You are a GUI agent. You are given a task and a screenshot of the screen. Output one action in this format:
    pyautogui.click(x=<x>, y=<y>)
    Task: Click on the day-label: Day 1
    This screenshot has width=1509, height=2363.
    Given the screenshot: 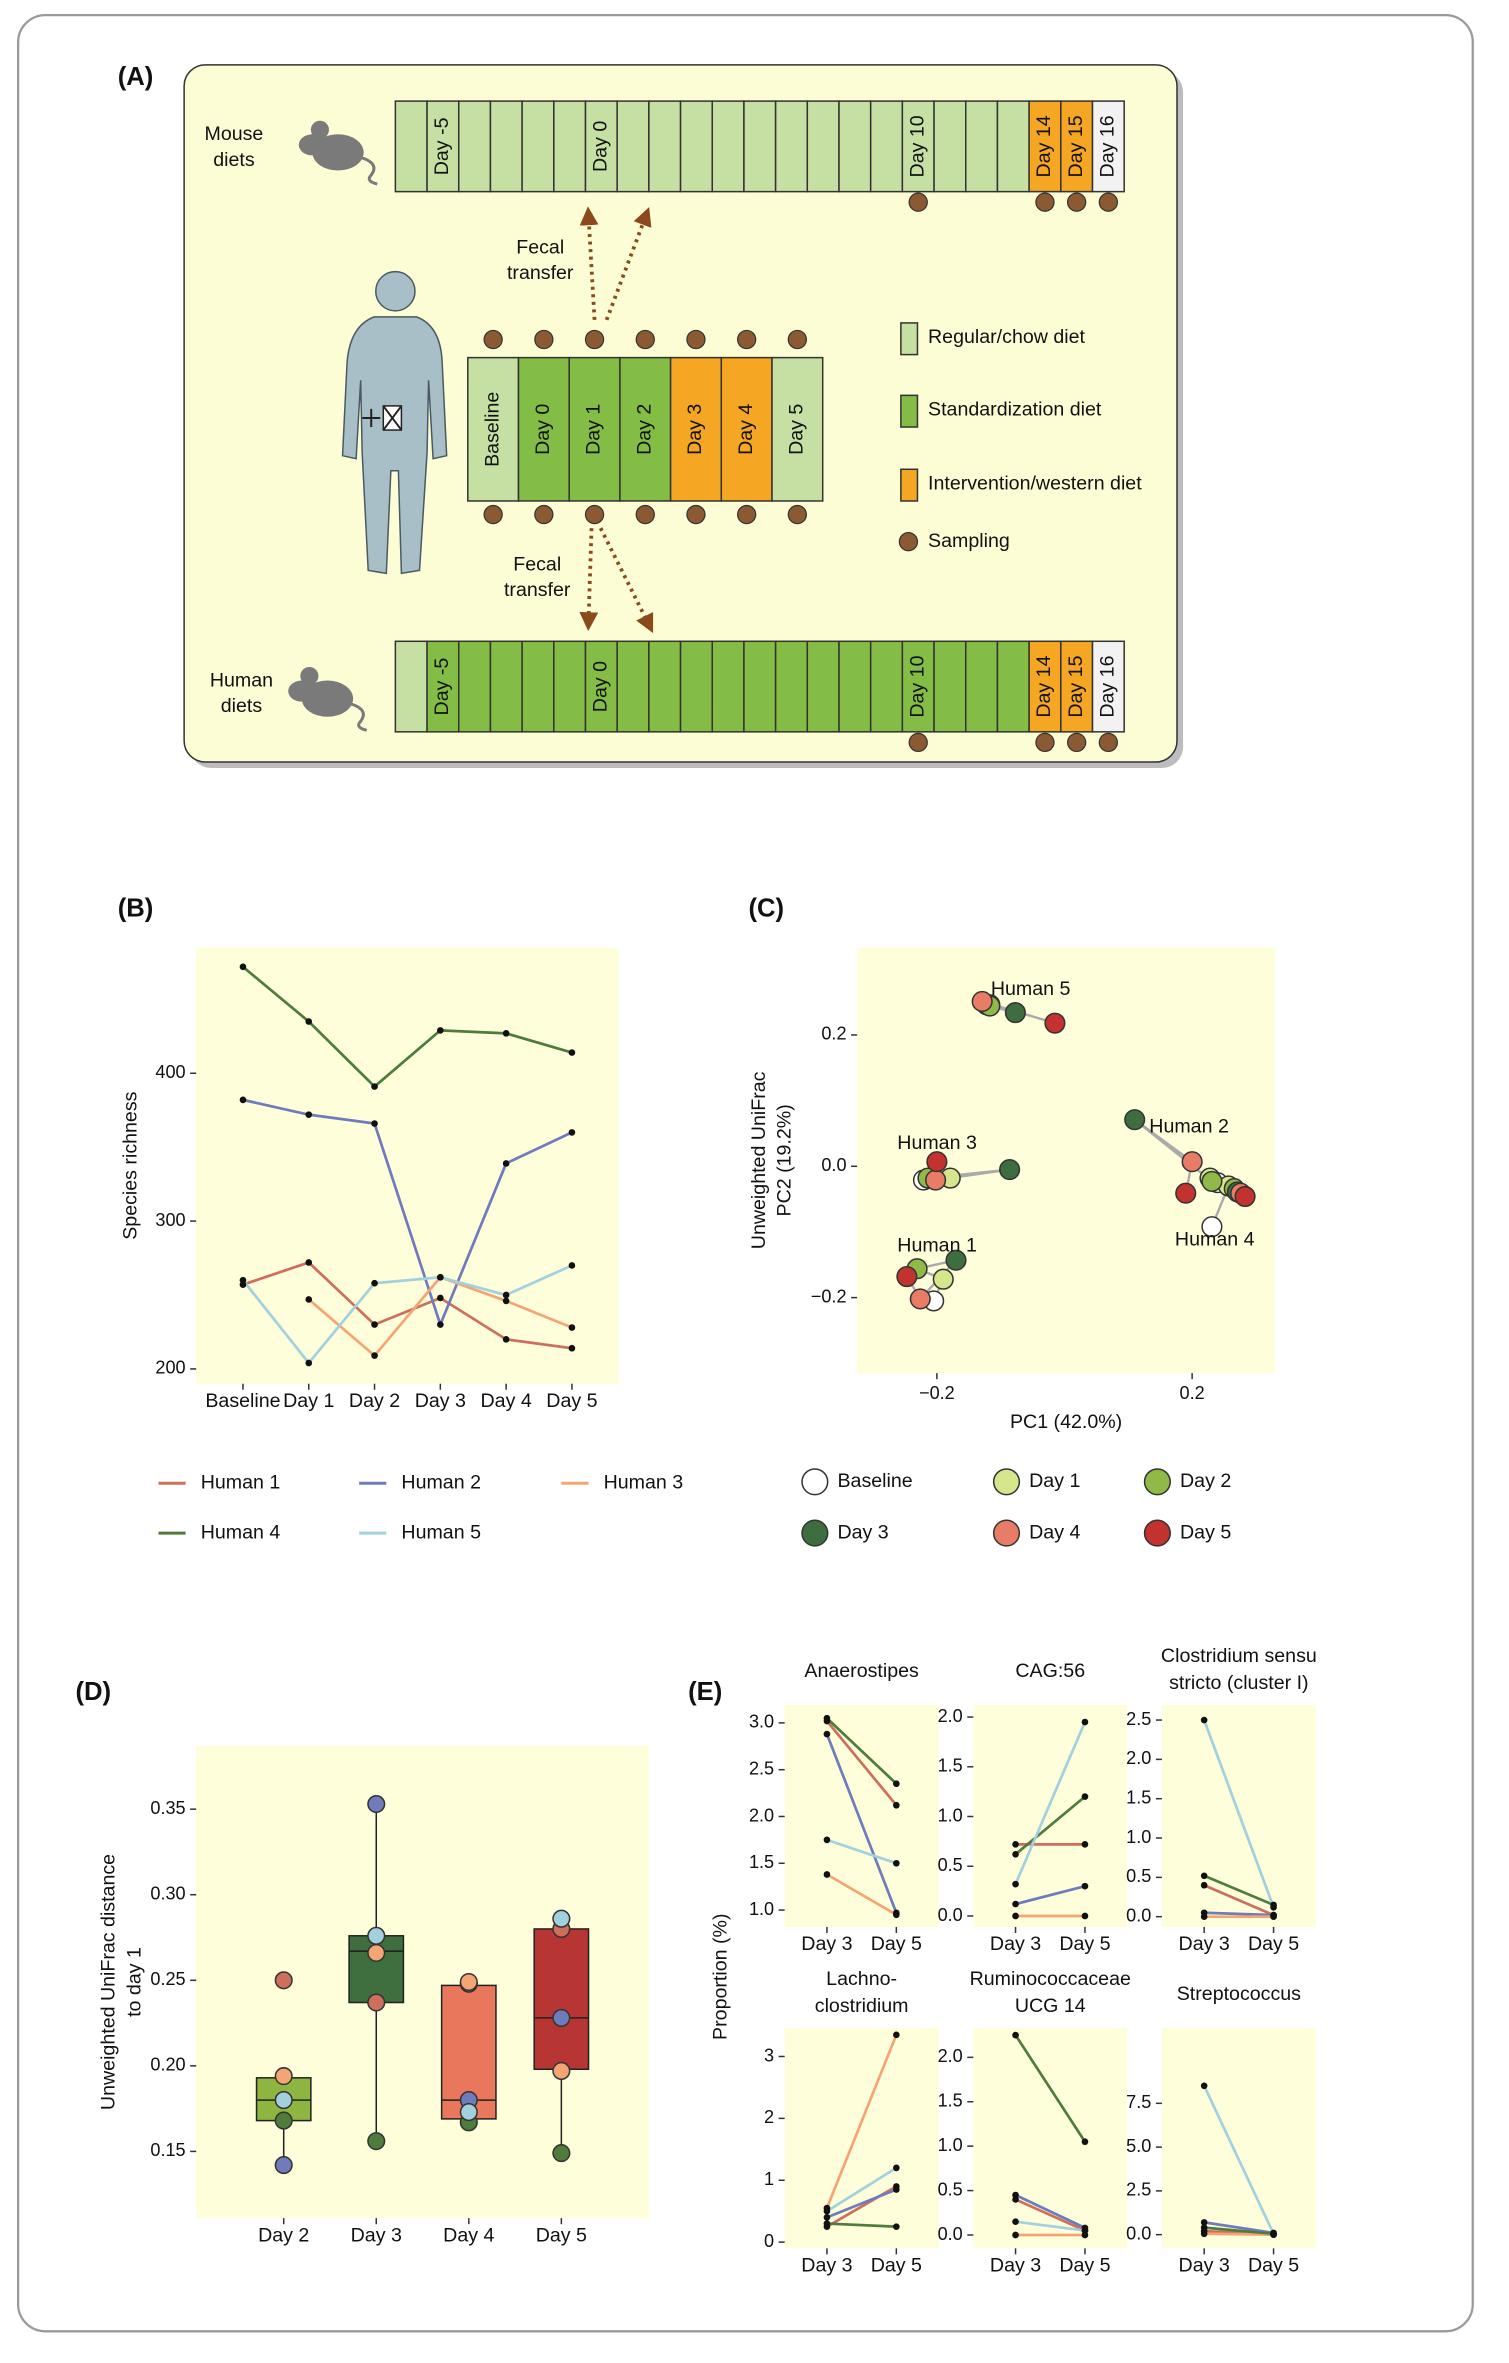 What is the action you would take?
    pyautogui.click(x=594, y=429)
    